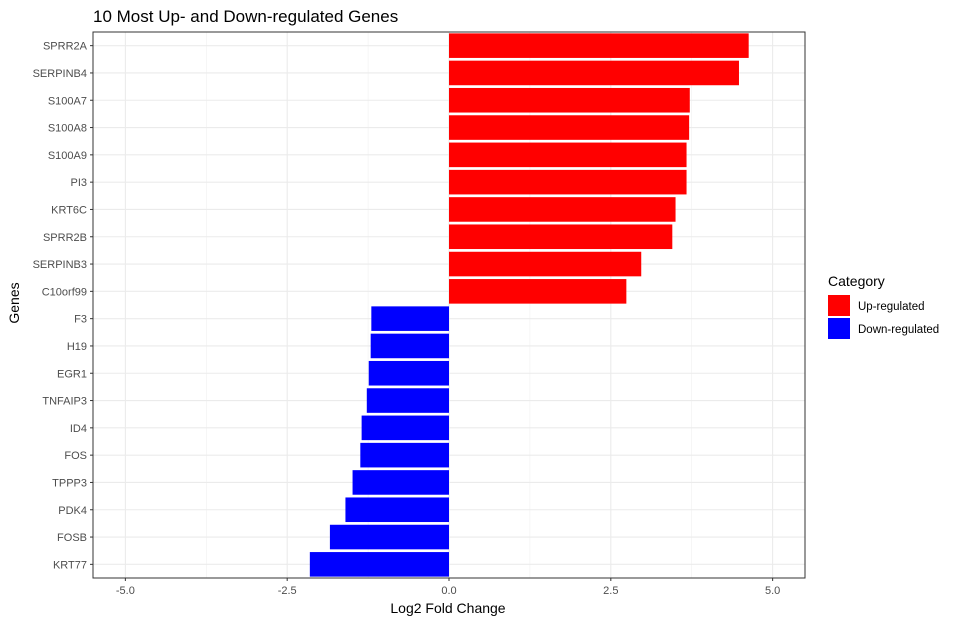  What do you see at coordinates (75, 456) in the screenshot?
I see `y-tick-label: FOS` at bounding box center [75, 456].